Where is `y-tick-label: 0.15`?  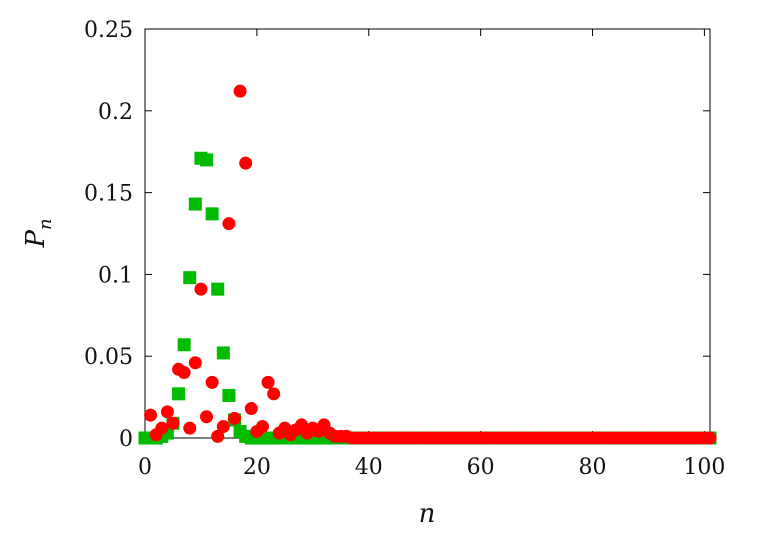 y-tick-label: 0.15 is located at coordinates (108, 194).